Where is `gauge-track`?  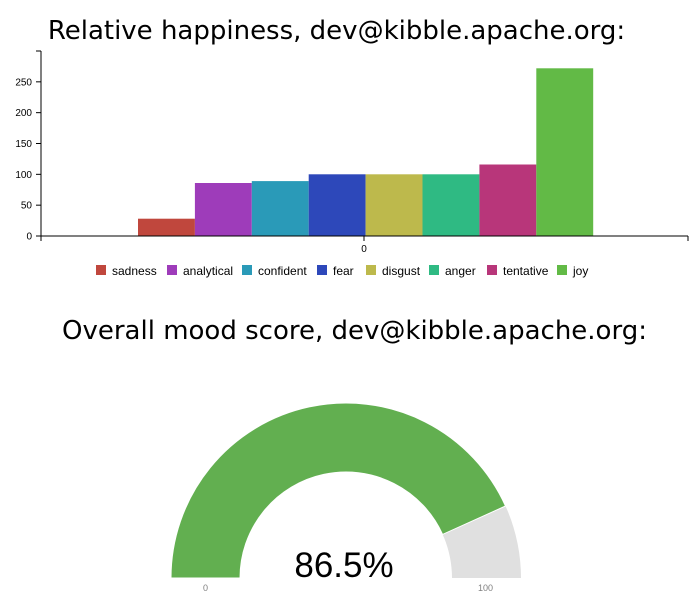 gauge-track is located at coordinates (346, 490).